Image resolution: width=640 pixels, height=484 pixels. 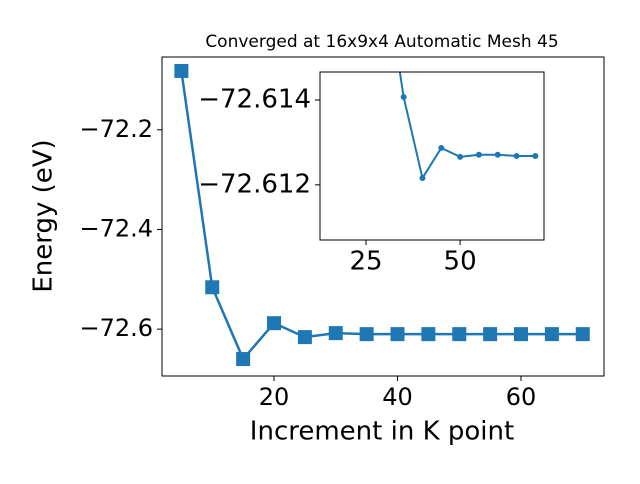 What do you see at coordinates (254, 100) in the screenshot?
I see `y-tick-label: −72.614` at bounding box center [254, 100].